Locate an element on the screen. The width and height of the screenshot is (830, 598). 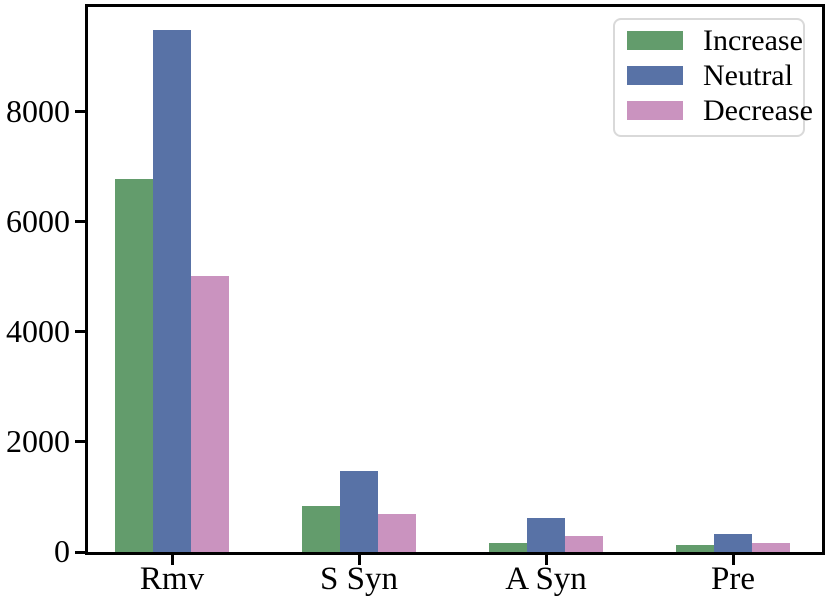
bar-decrease-a-syn is located at coordinates (584, 544).